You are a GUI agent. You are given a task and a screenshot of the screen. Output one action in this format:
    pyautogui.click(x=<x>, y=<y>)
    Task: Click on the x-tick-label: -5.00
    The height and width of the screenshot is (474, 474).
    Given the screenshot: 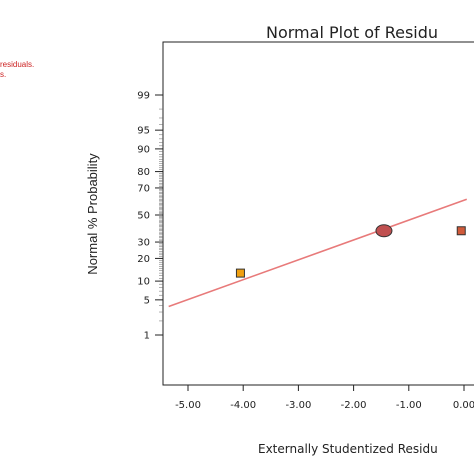 What is the action you would take?
    pyautogui.click(x=188, y=405)
    